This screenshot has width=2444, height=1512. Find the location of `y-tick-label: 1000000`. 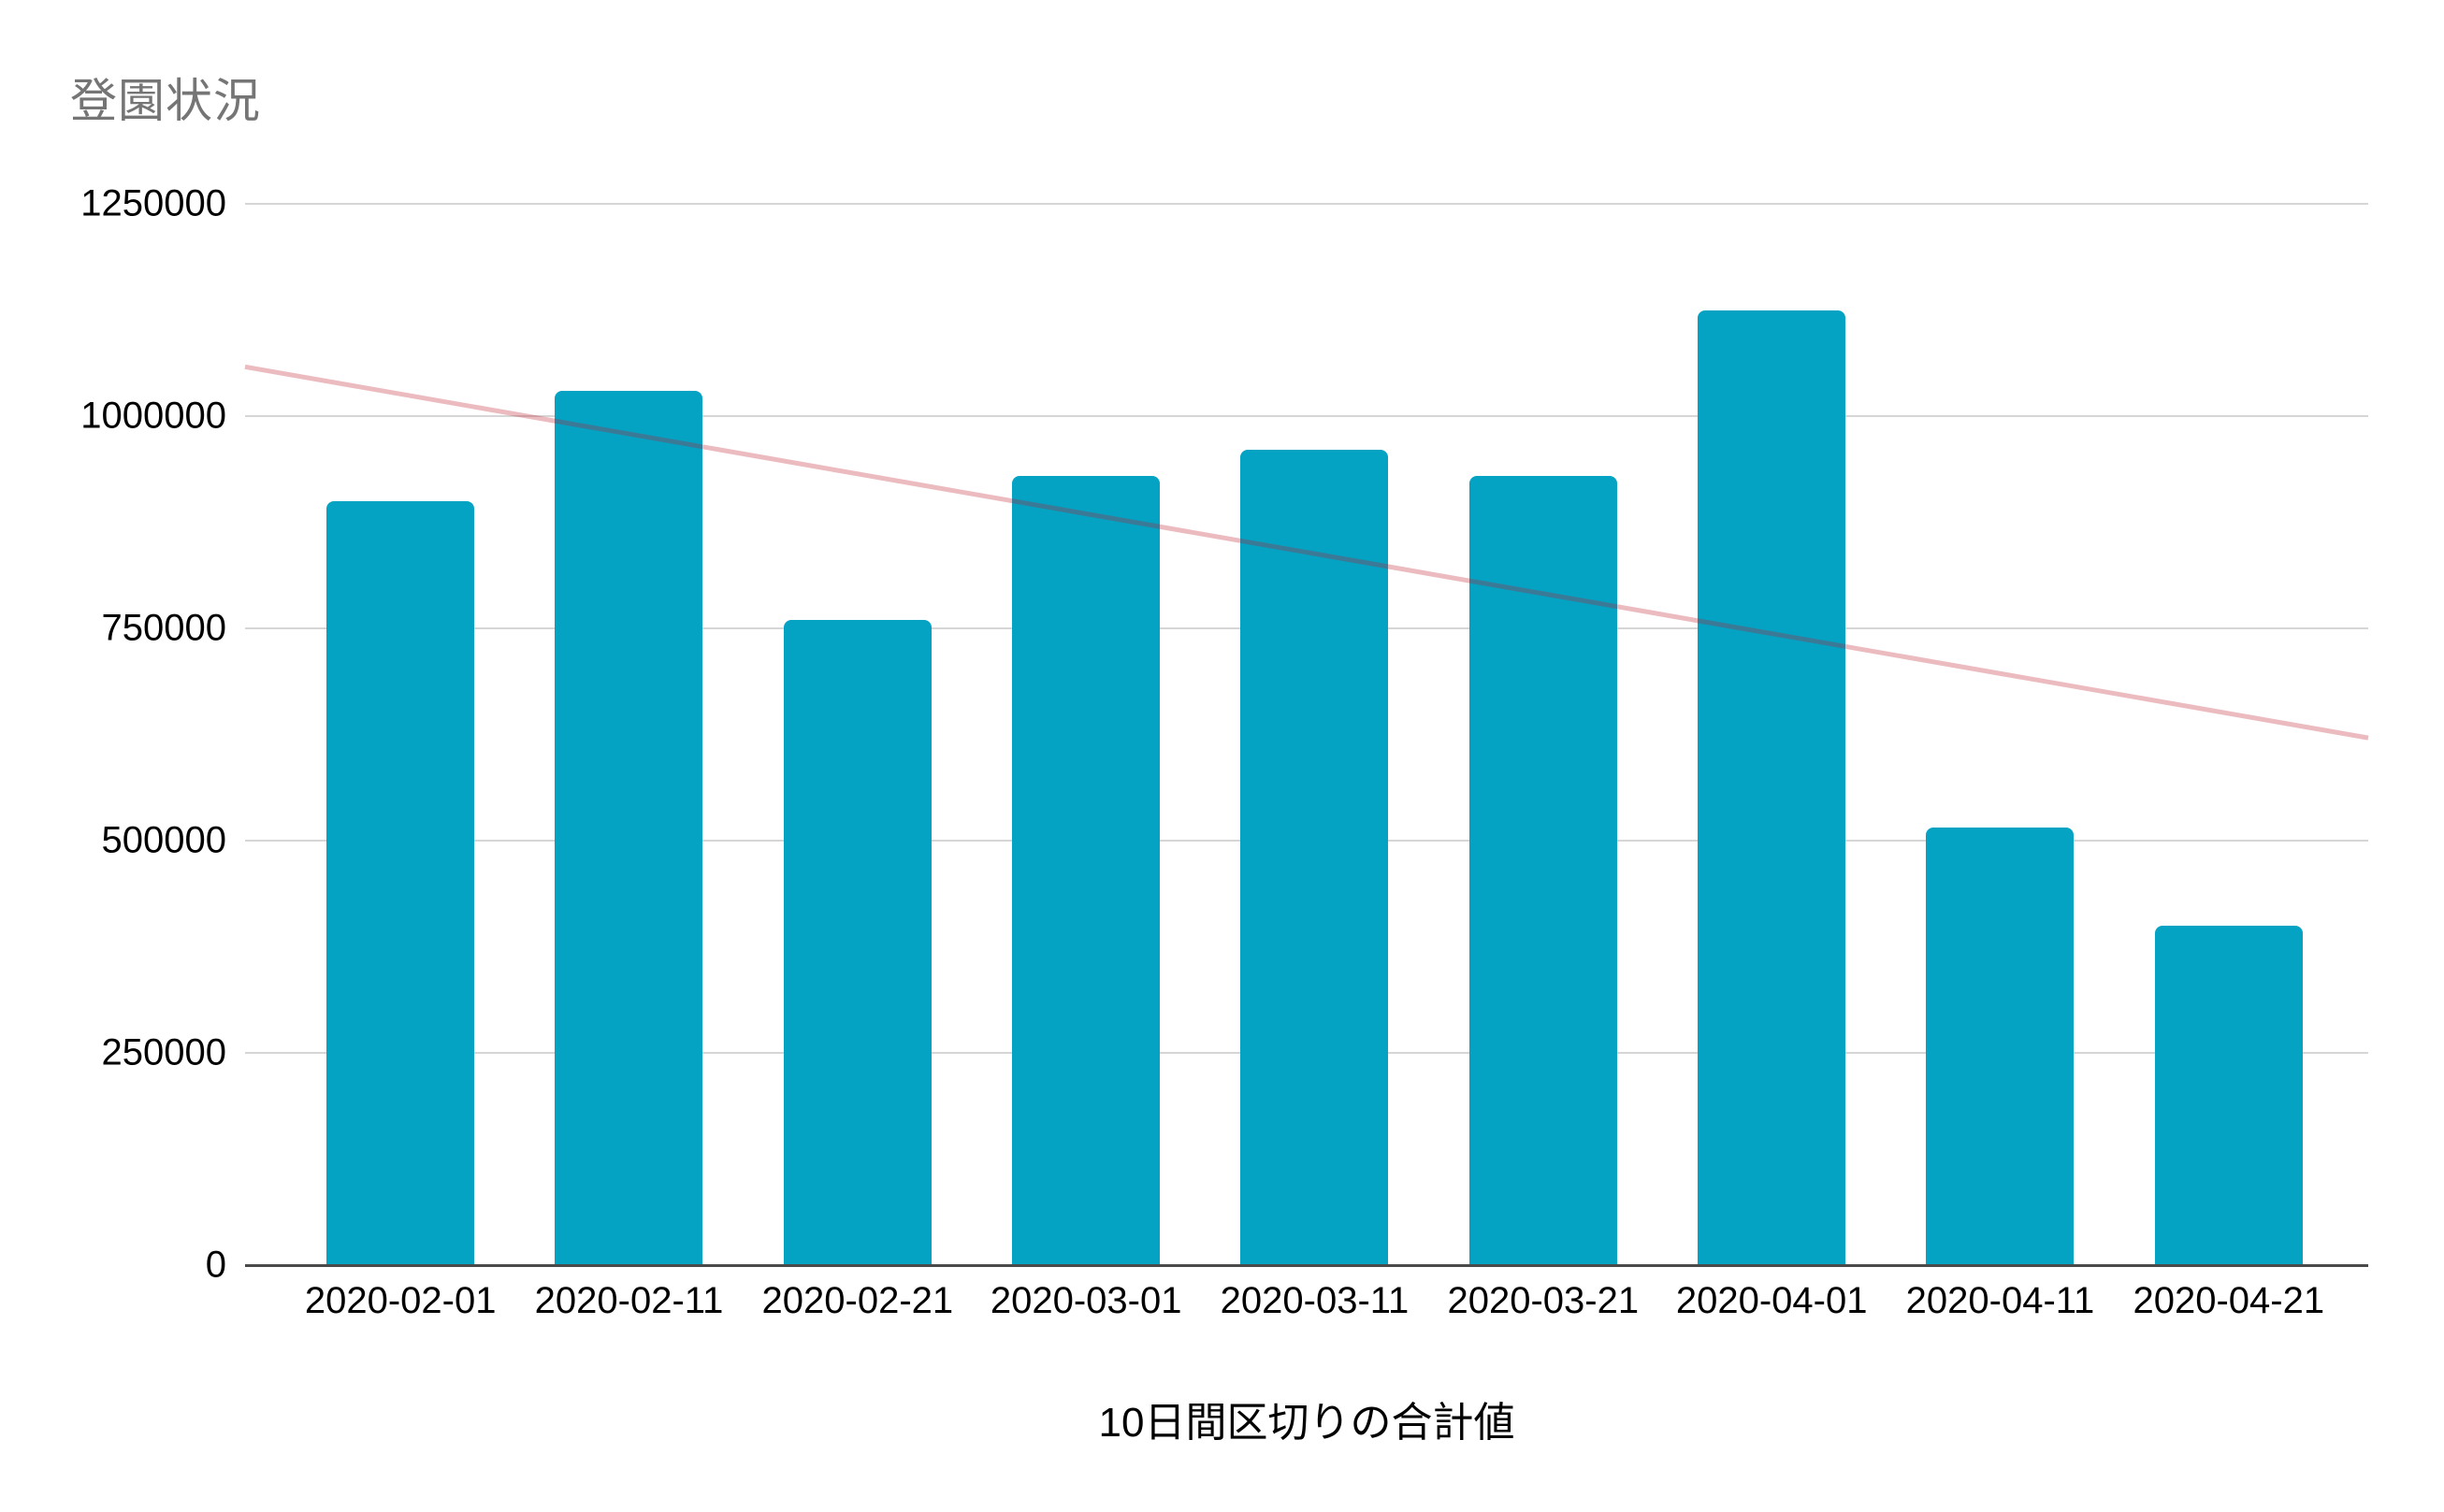

y-tick-label: 1000000 is located at coordinates (153, 416).